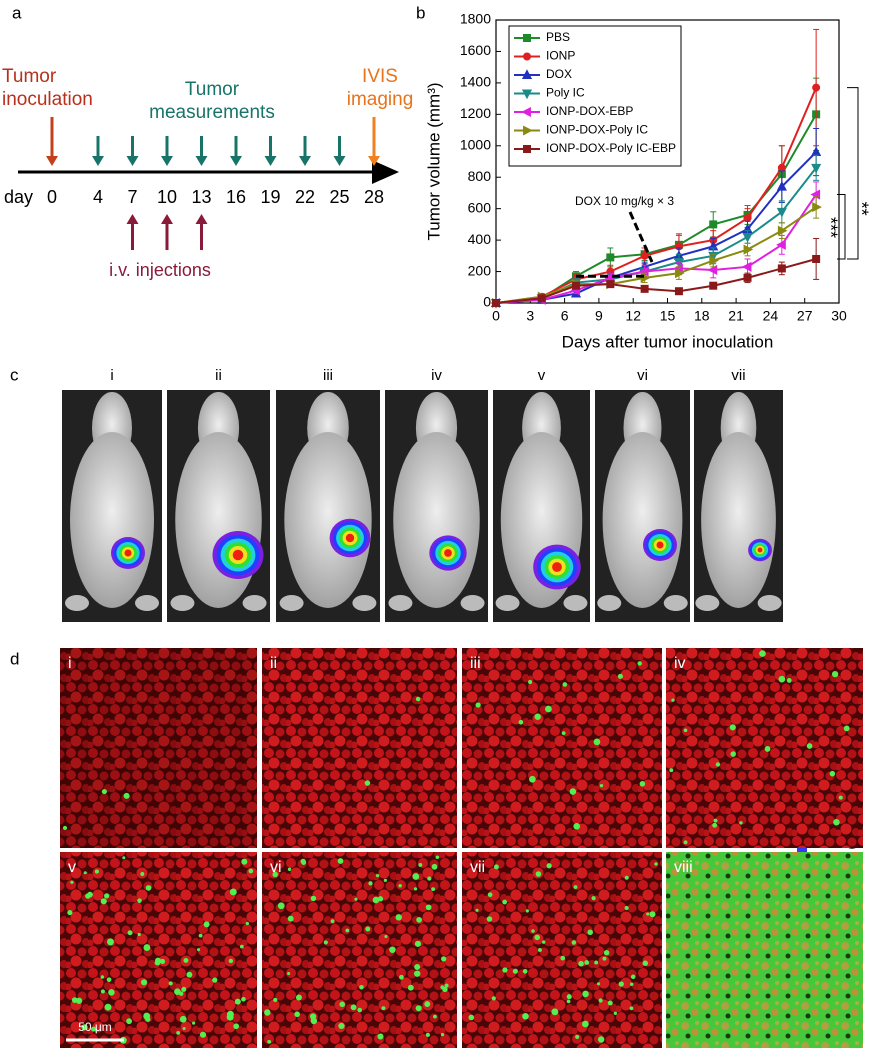 This screenshot has height=1055, width=869. Describe the element at coordinates (29, 76) in the screenshot. I see `timeline-label: Tumor` at that location.